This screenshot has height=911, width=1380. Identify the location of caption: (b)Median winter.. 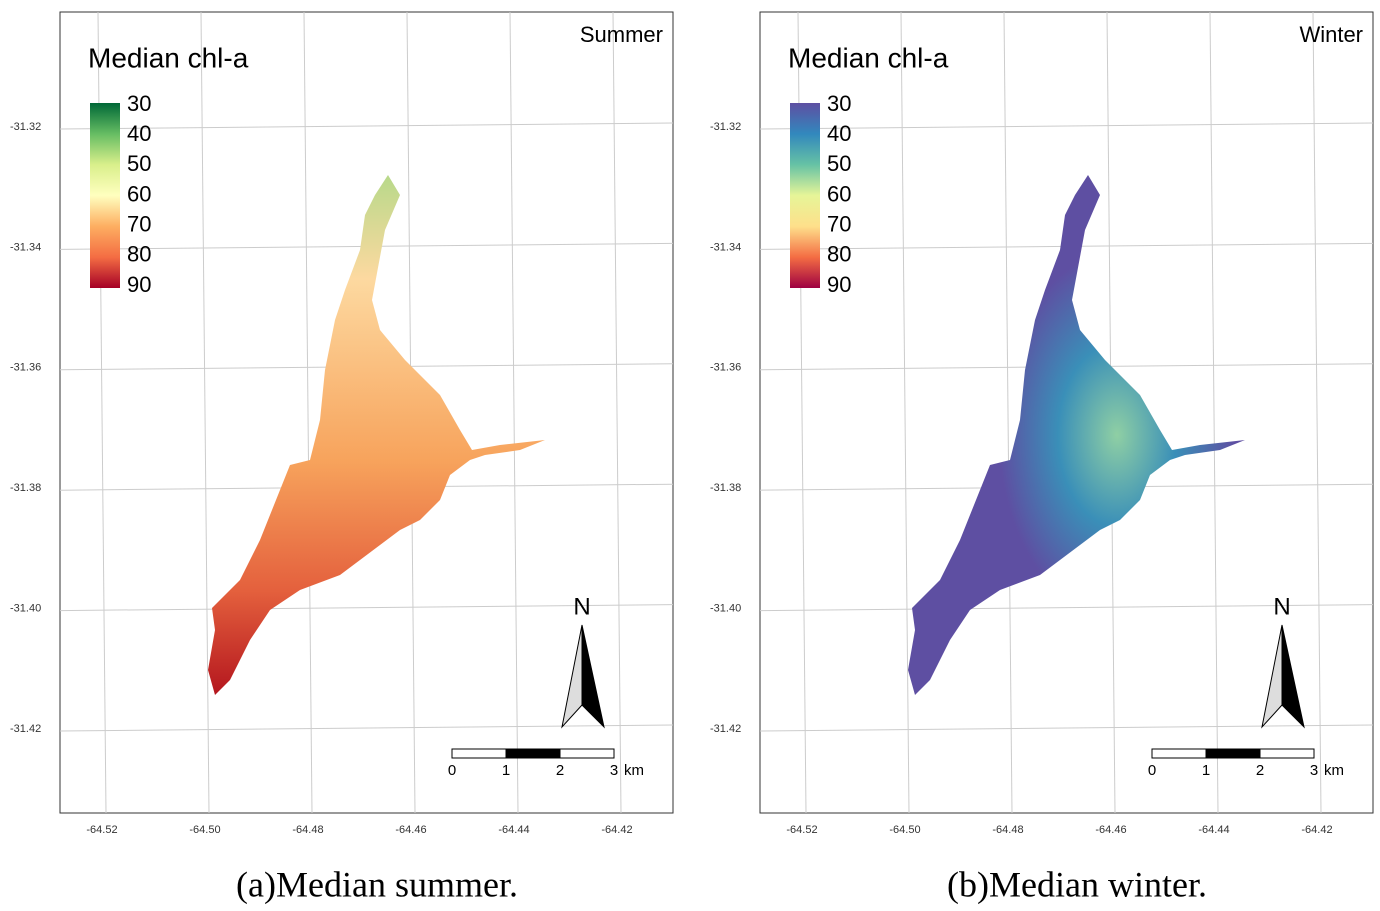
(1077, 884).